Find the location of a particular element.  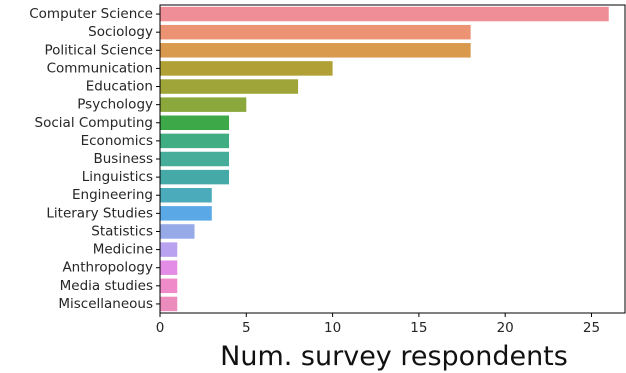

category-label: Miscellaneous is located at coordinates (105, 304).